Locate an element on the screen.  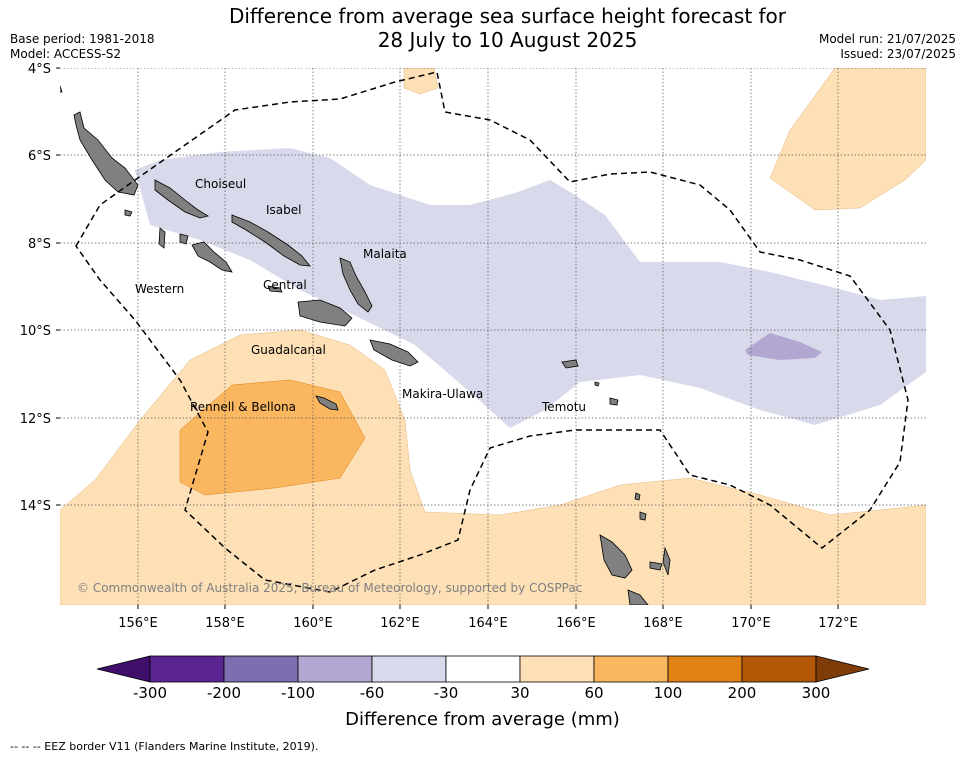
region-label-choiseul: Choiseul is located at coordinates (220, 184).